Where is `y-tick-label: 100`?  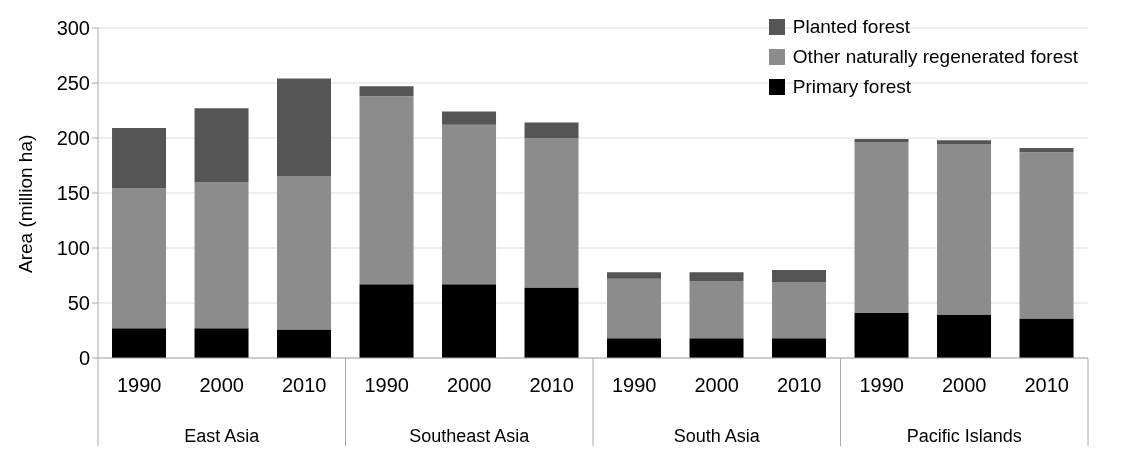 y-tick-label: 100 is located at coordinates (73, 248).